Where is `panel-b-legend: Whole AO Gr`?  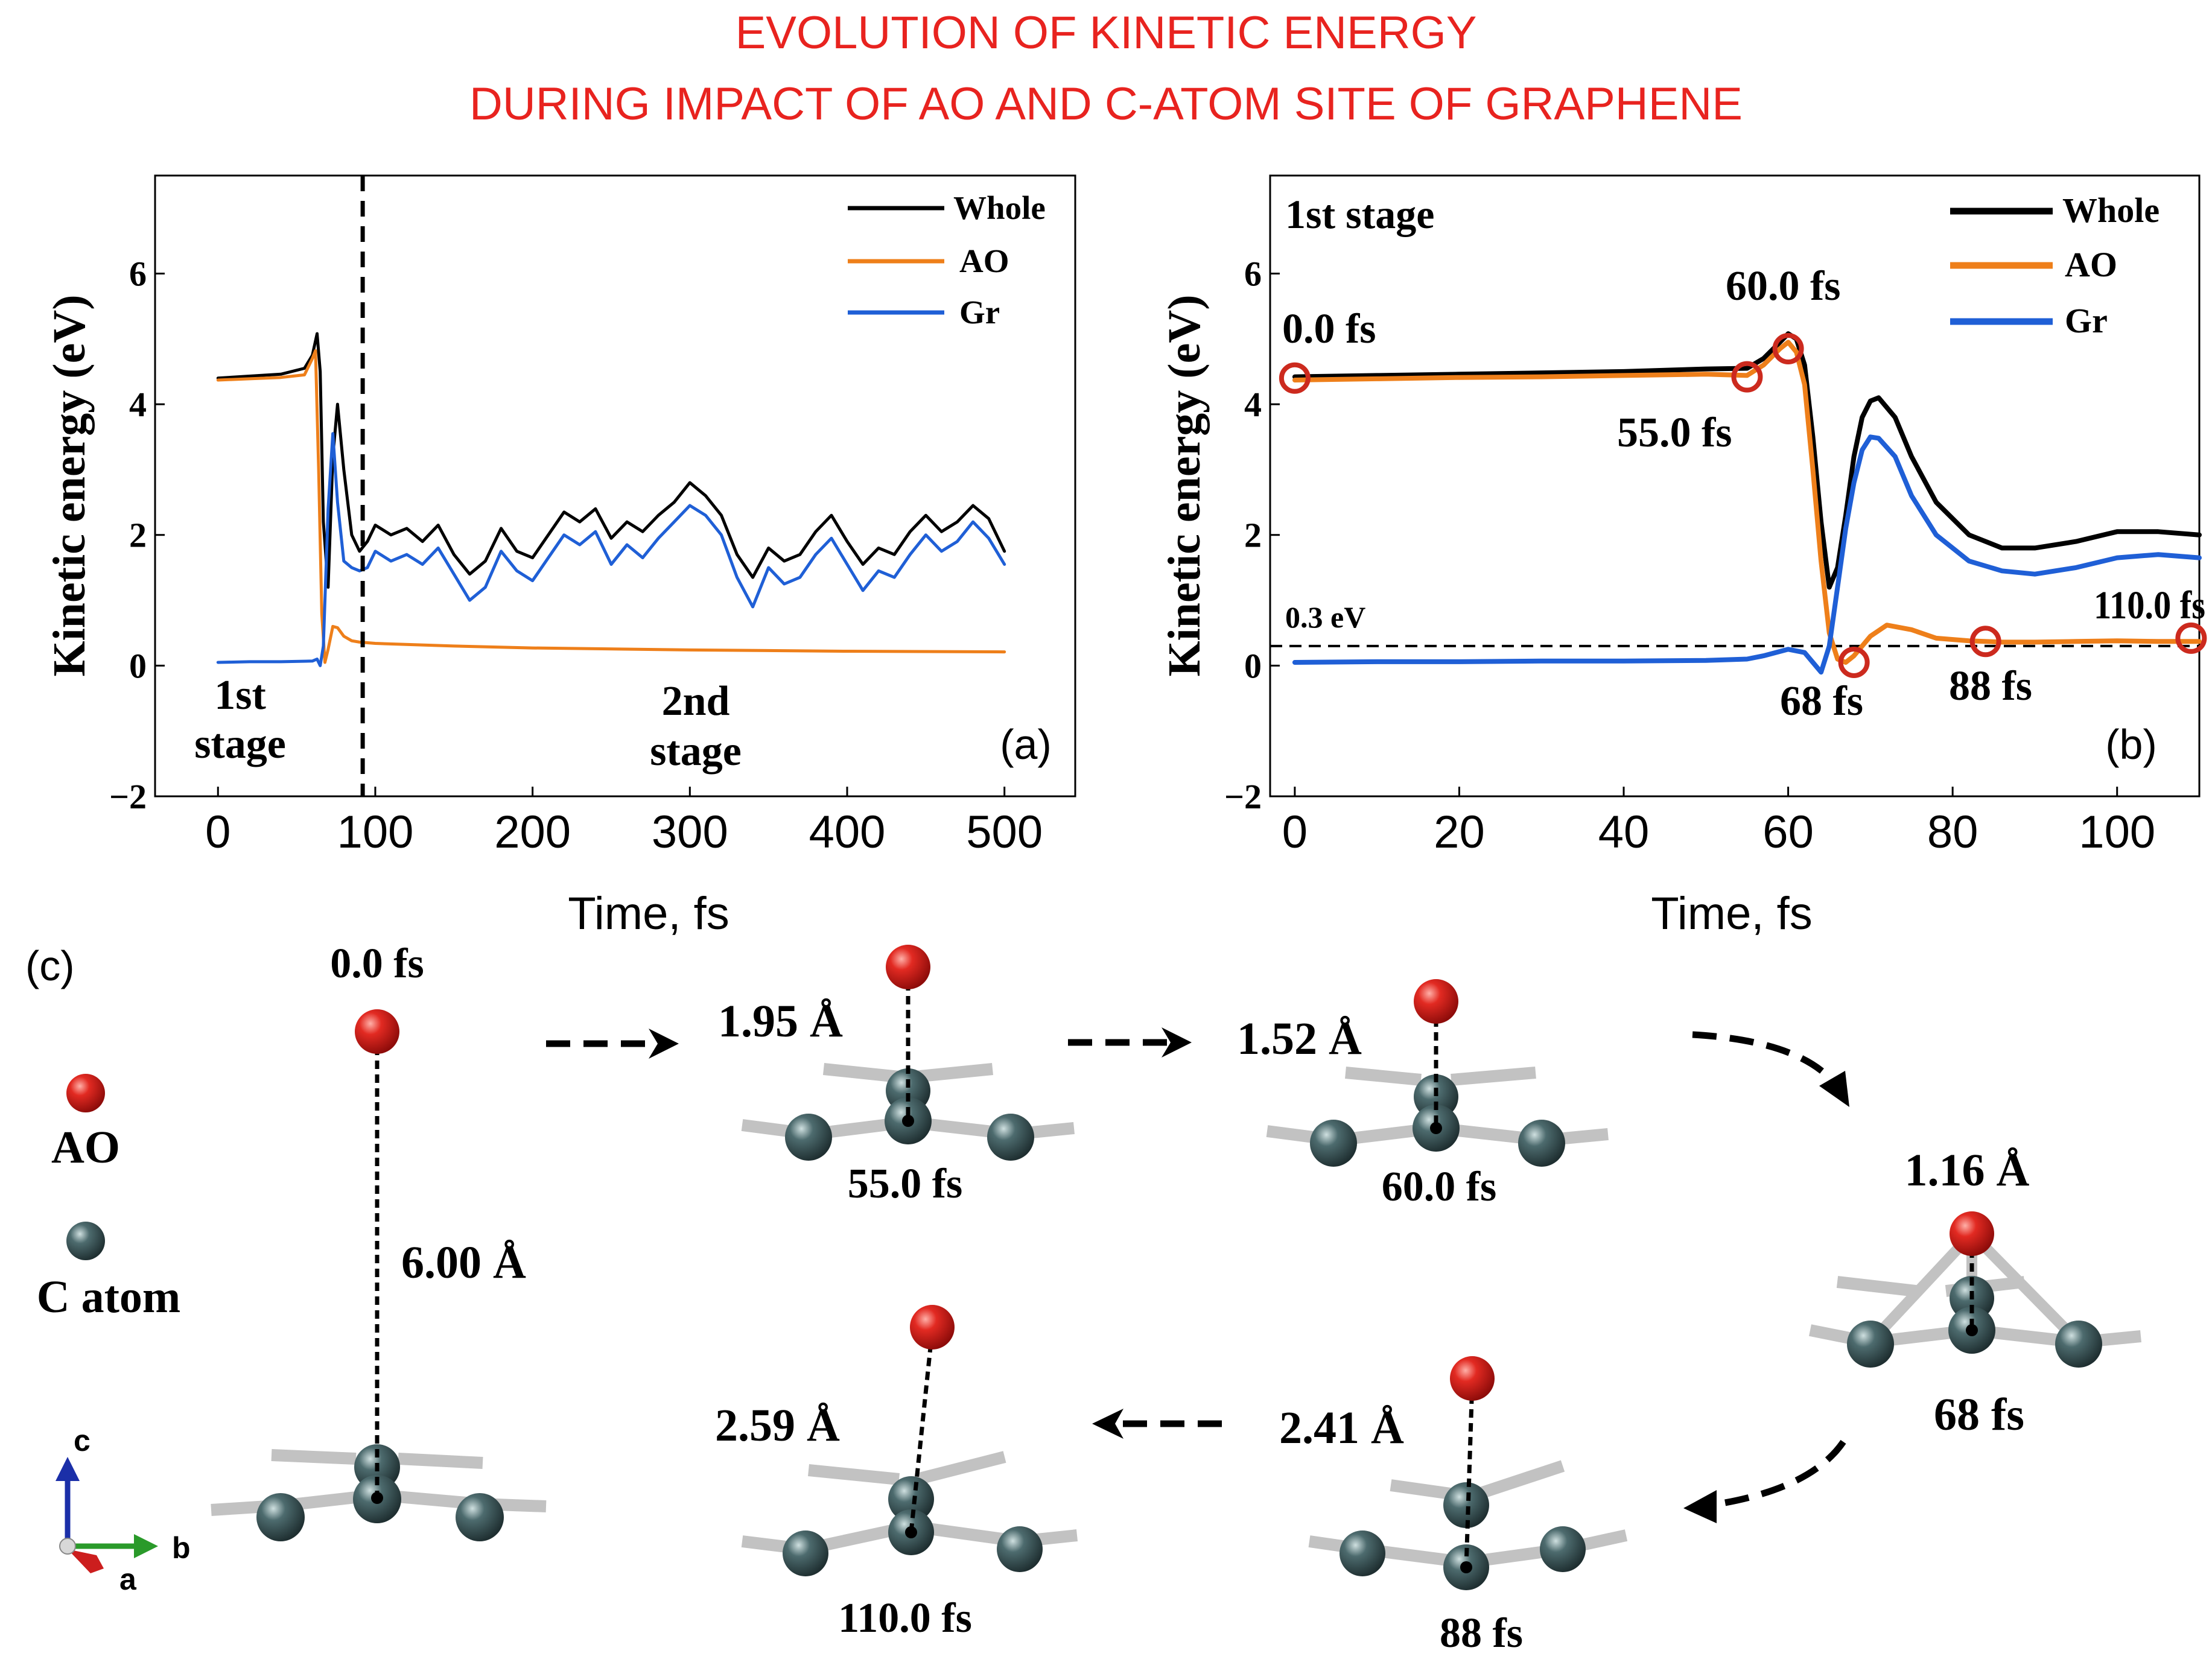
panel-b-legend: Whole AO Gr is located at coordinates (2055, 265).